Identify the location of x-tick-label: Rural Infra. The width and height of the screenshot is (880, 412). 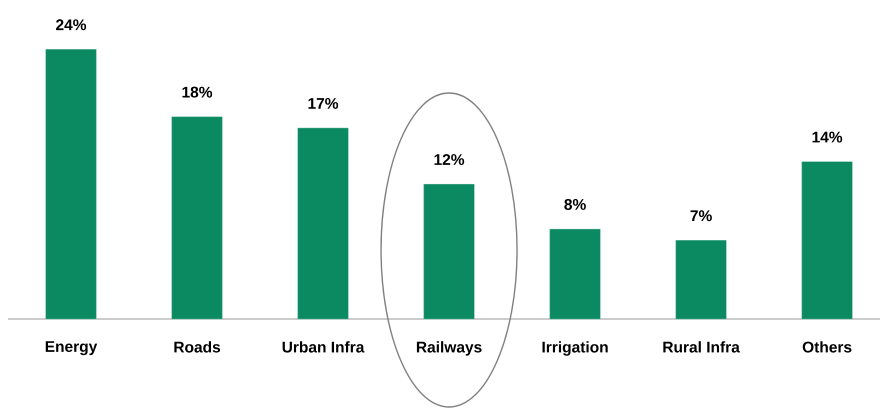
(701, 347).